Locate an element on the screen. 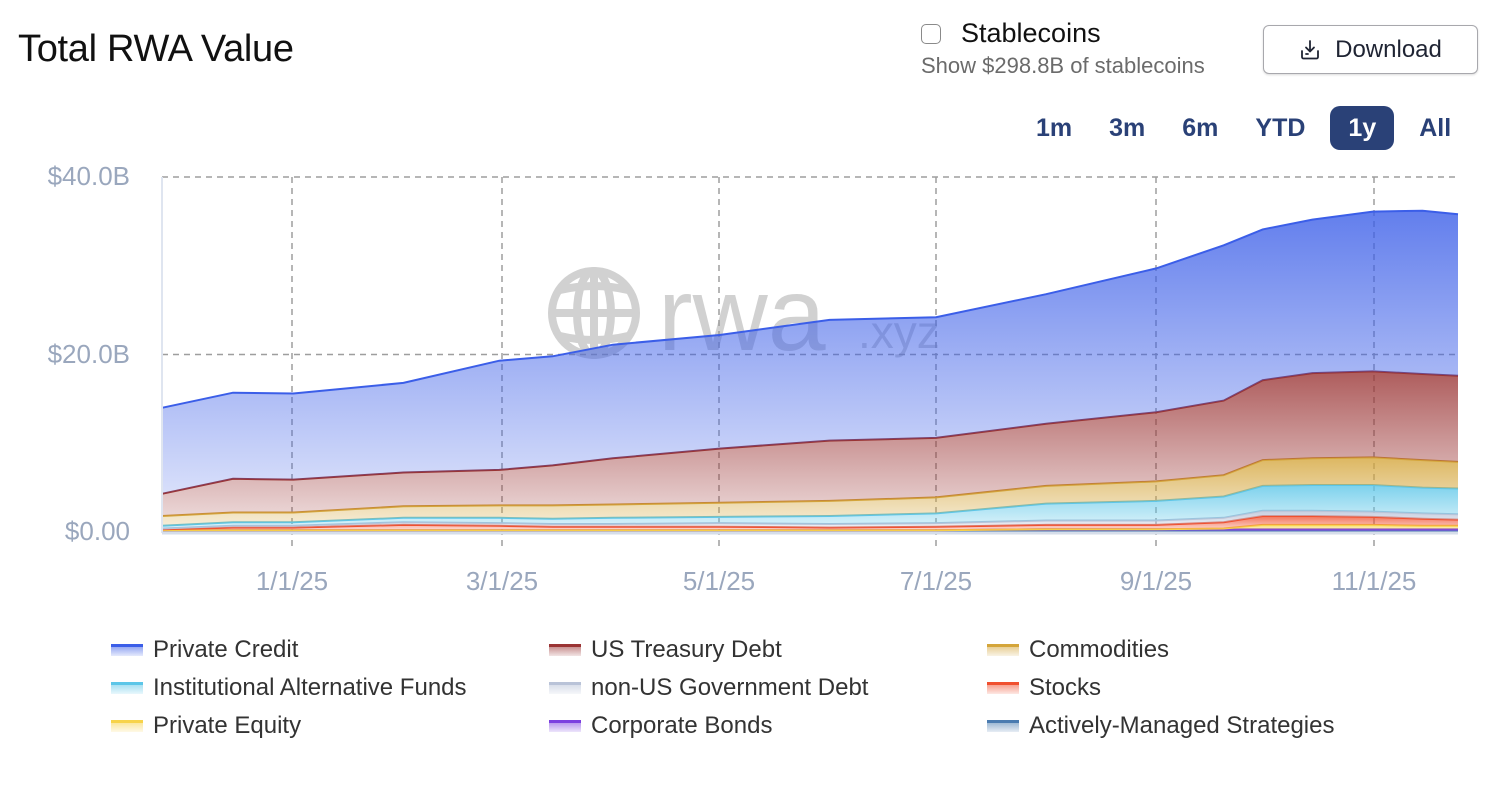  stablecoins-subtext: Show $298.8B of stablecoins is located at coordinates (1063, 65).